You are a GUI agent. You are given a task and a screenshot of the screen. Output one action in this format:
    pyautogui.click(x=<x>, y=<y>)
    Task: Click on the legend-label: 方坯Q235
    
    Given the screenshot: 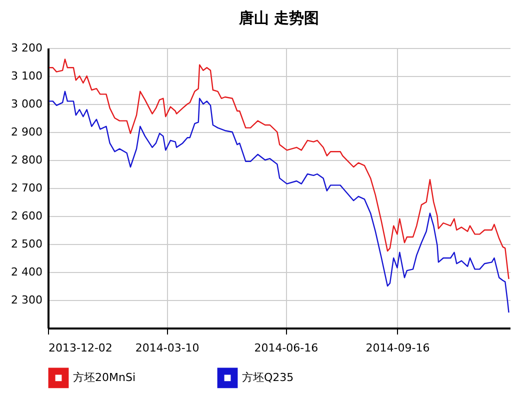 What is the action you would take?
    pyautogui.click(x=268, y=377)
    